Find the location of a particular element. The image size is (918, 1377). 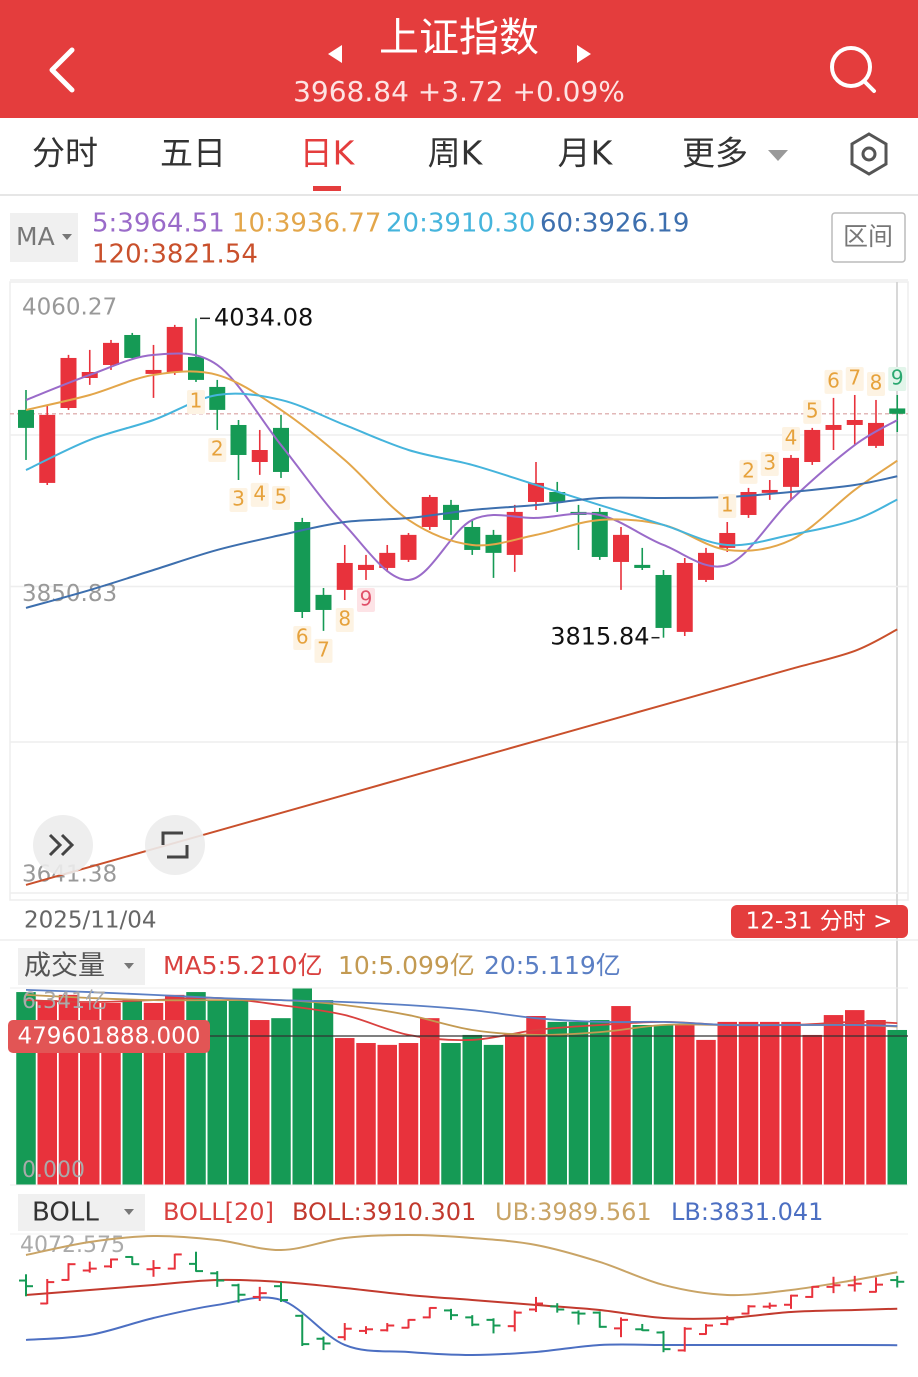

y-tick-label: 6.341亿 is located at coordinates (64, 1001).